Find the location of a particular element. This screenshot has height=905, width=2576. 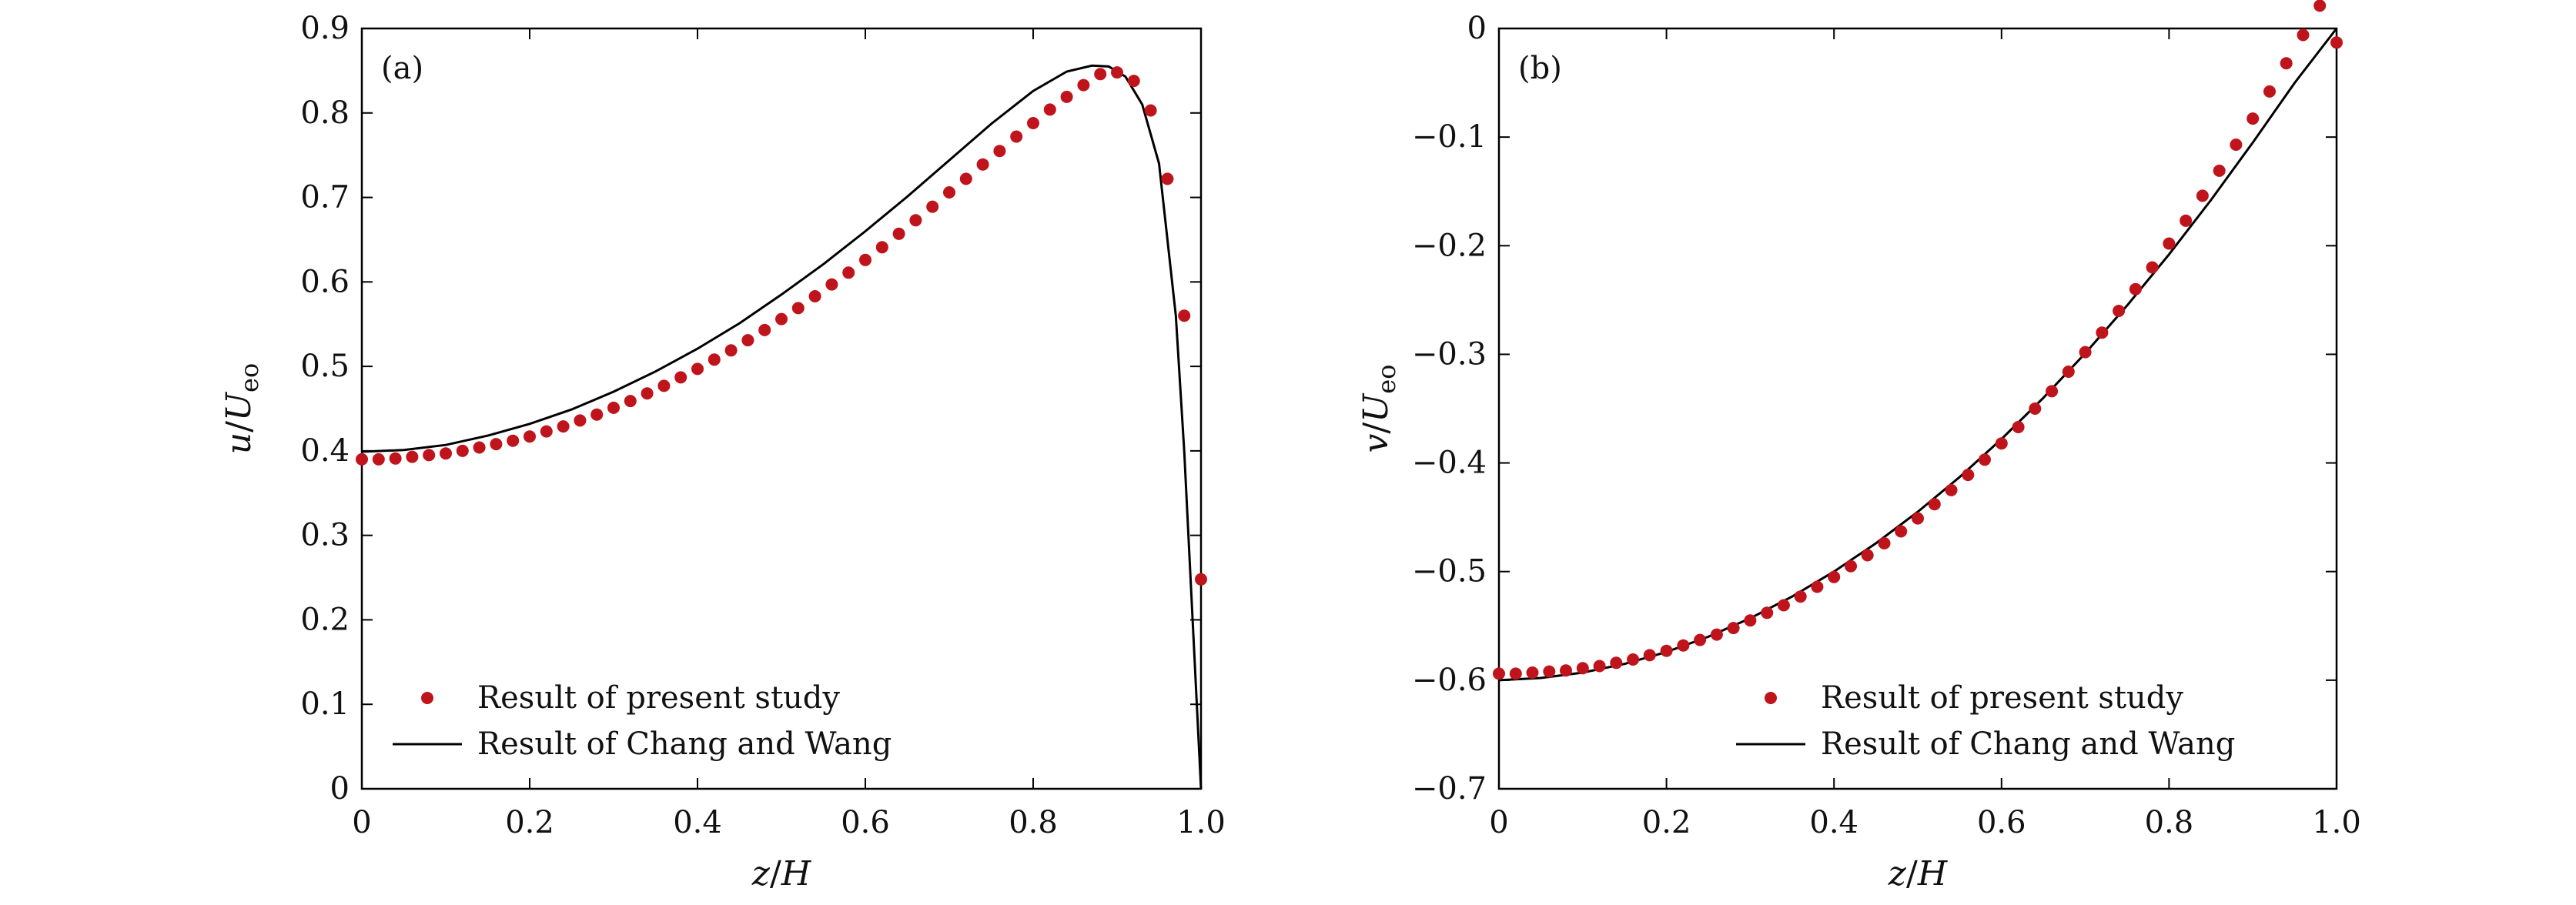

x-tick-label: 1.0 is located at coordinates (2337, 822).